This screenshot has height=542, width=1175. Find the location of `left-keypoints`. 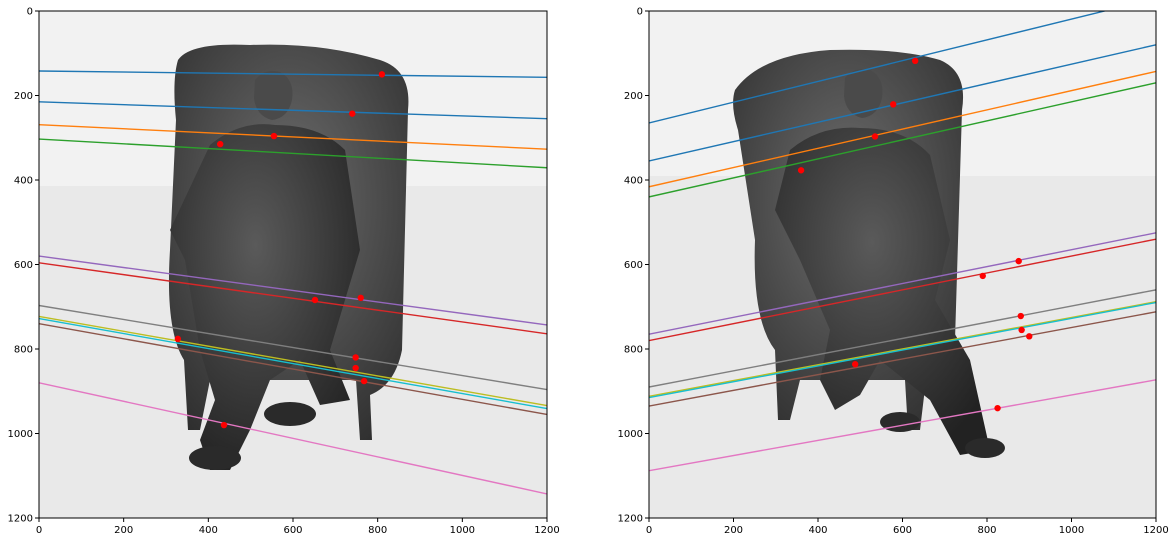

left-keypoints is located at coordinates (280, 250).